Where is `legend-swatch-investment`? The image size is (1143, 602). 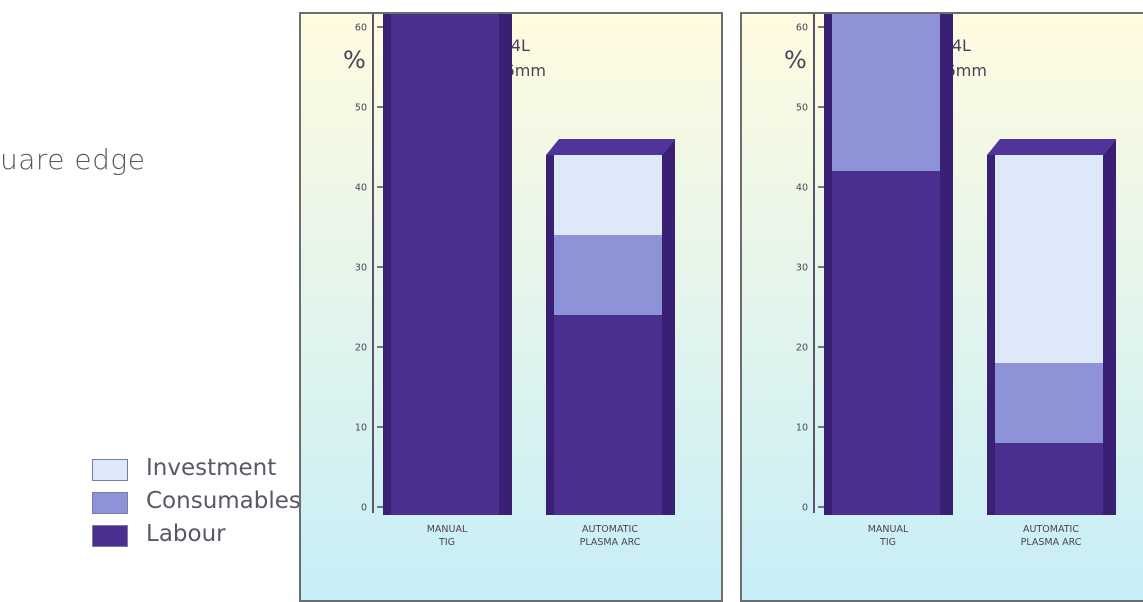 legend-swatch-investment is located at coordinates (110, 470).